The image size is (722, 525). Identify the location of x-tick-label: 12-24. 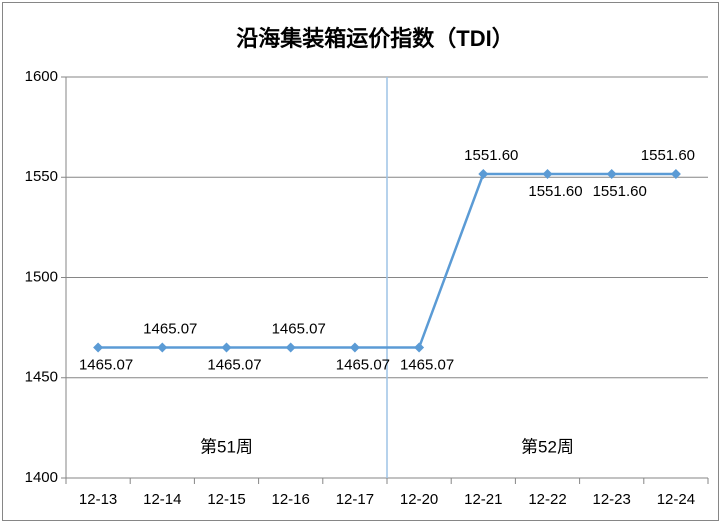
(676, 499).